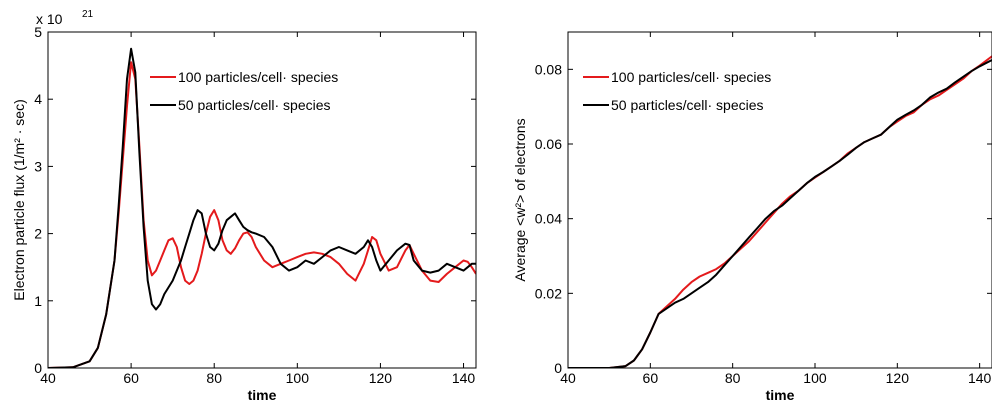 This screenshot has width=992, height=407. I want to click on y-tick-label: 0.08, so click(548, 69).